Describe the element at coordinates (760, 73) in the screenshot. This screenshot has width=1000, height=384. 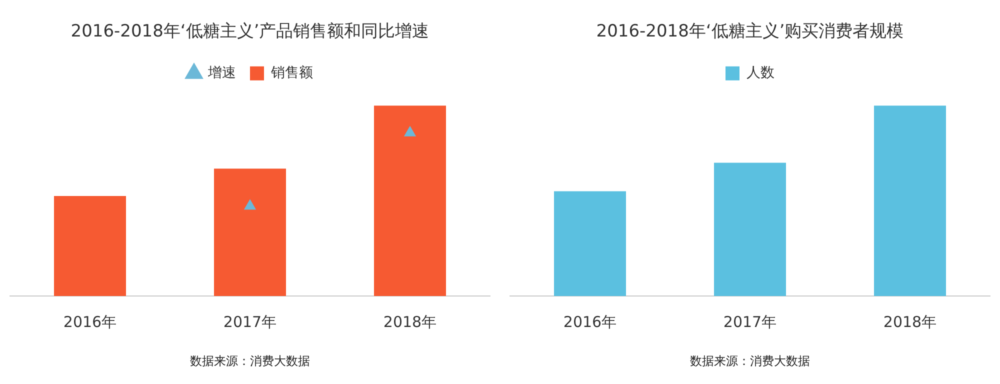
I see `legend-label: 人数` at that location.